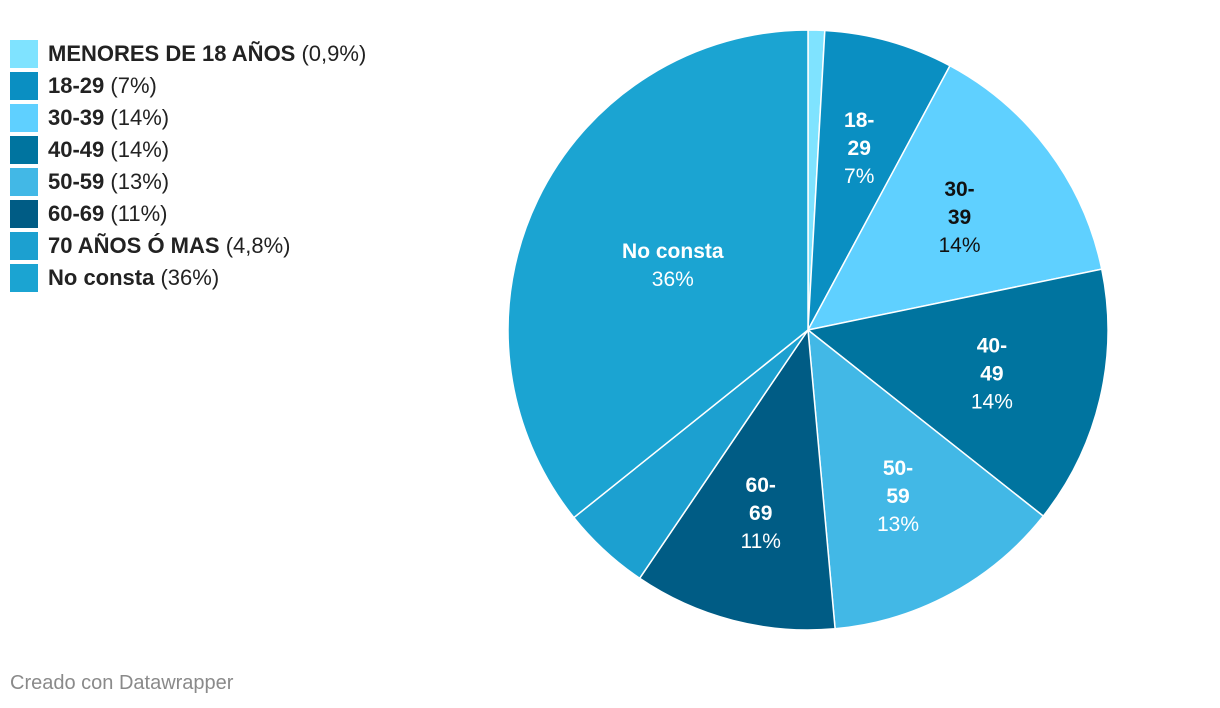  I want to click on slice-label-name: 49, so click(991, 374).